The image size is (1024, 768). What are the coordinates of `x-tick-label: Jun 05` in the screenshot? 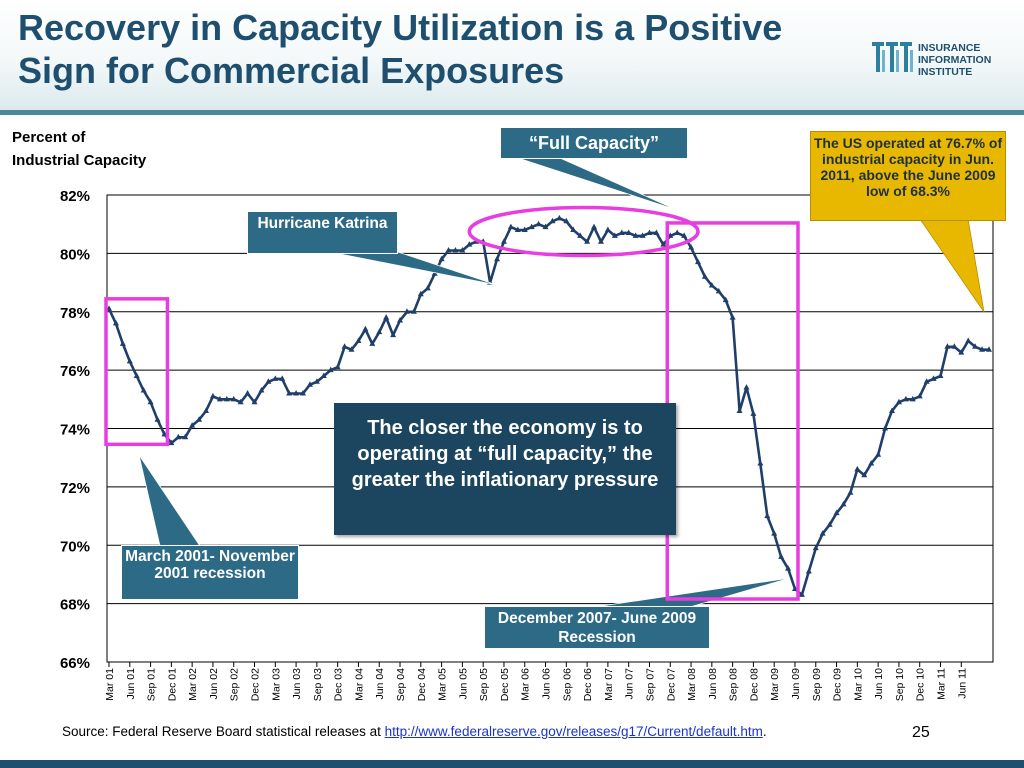 It's located at (463, 684).